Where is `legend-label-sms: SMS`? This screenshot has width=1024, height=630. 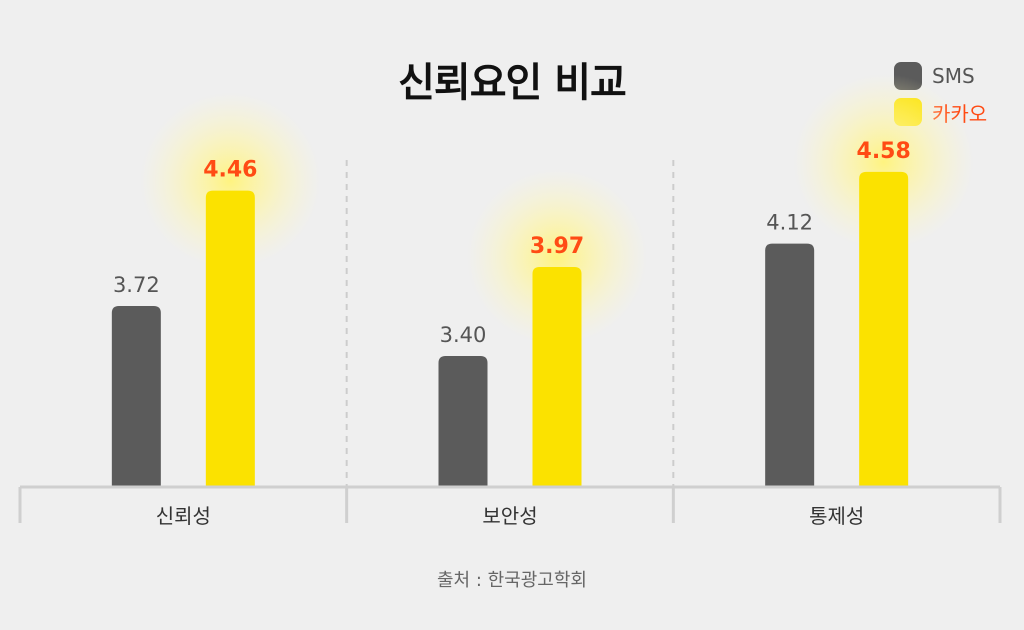
legend-label-sms: SMS is located at coordinates (953, 76).